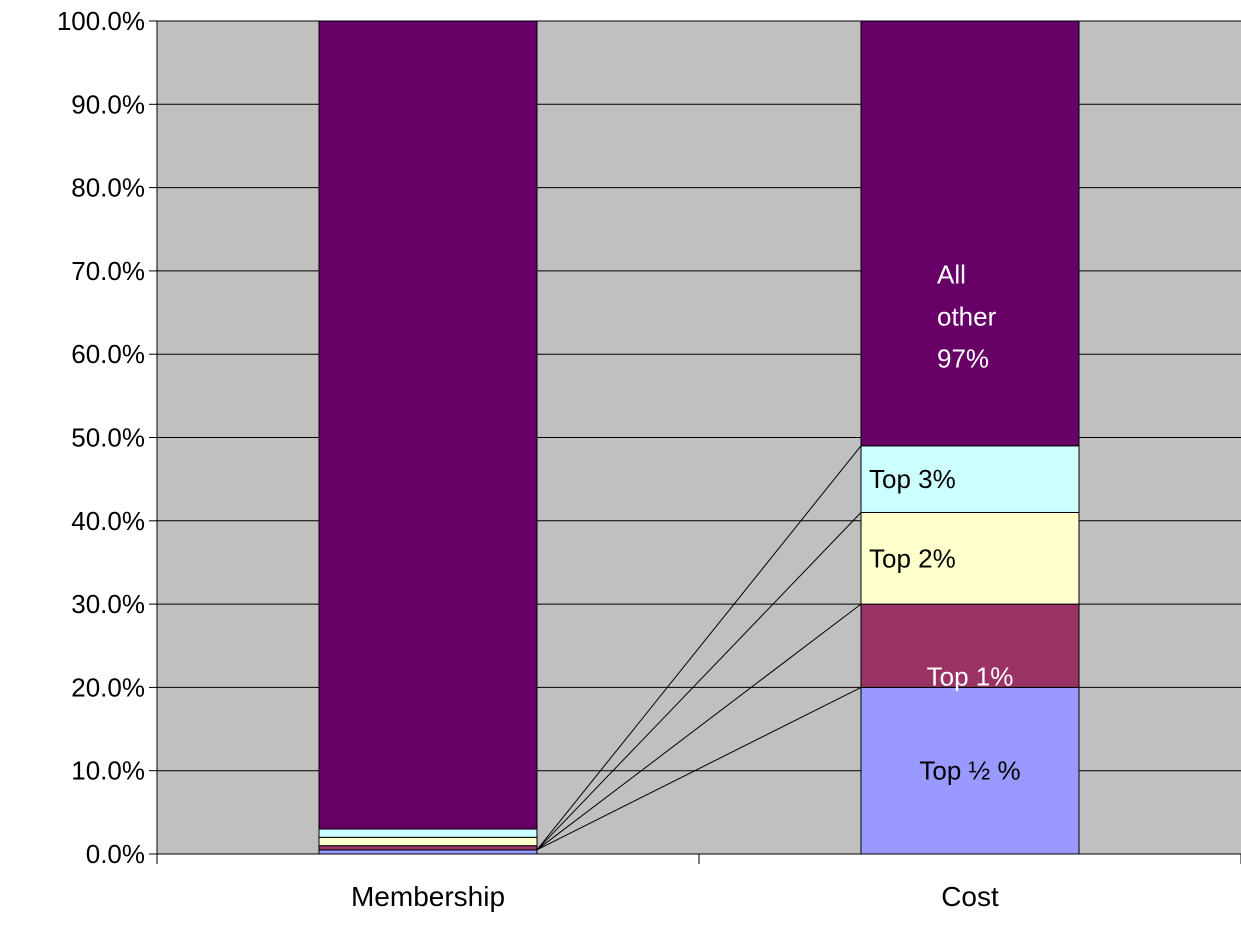  I want to click on leader-lines, so click(699, 648).